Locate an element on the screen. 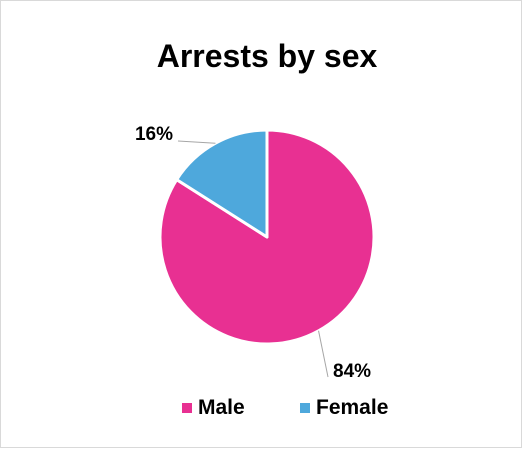  data-label-male: 84% is located at coordinates (352, 371).